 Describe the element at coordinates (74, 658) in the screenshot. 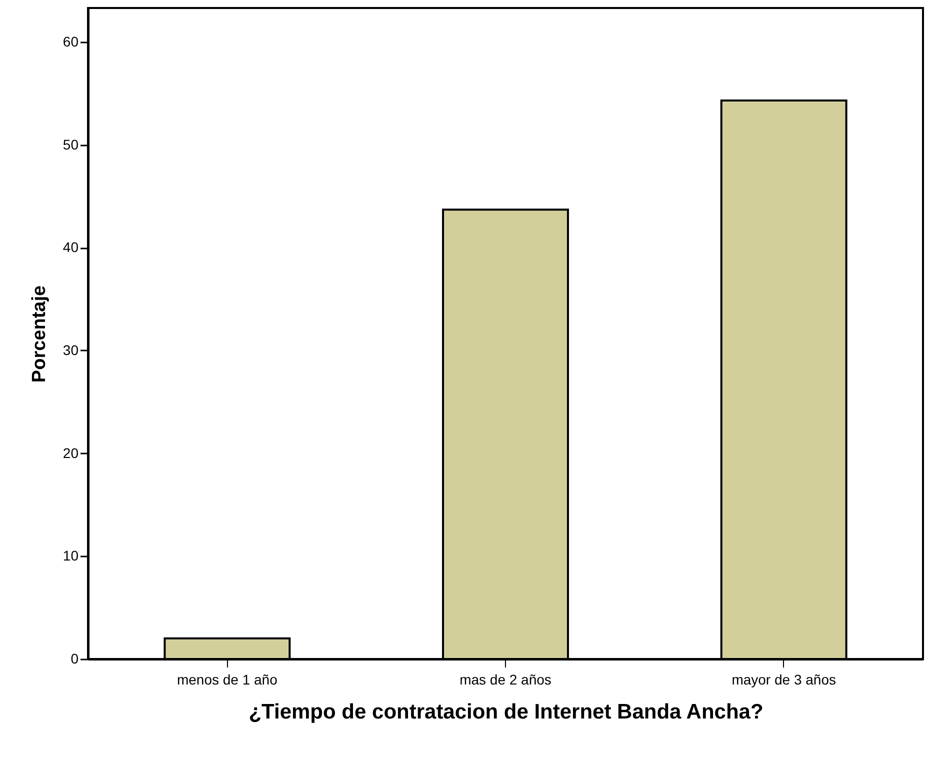

I see `y-tick-label: 0` at that location.